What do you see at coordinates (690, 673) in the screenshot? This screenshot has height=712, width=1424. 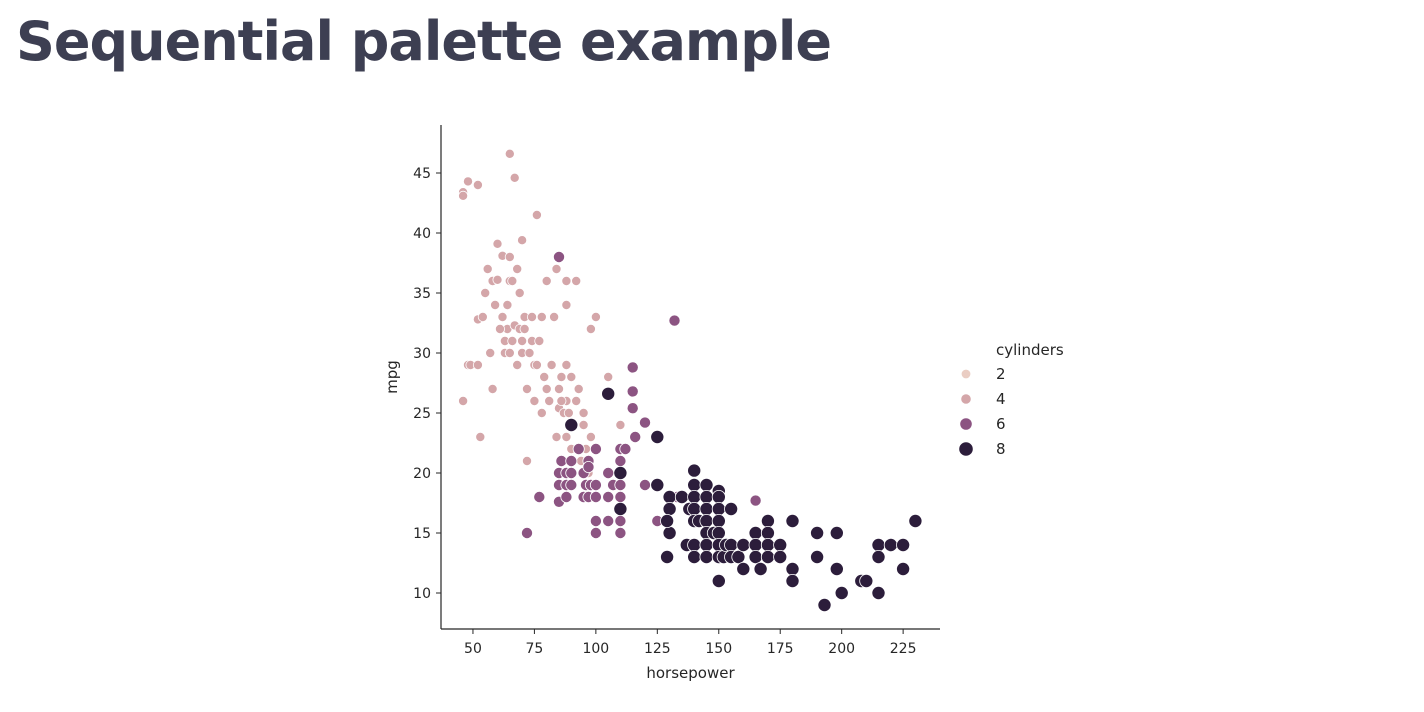 I see `x-axis-label: horsepower` at bounding box center [690, 673].